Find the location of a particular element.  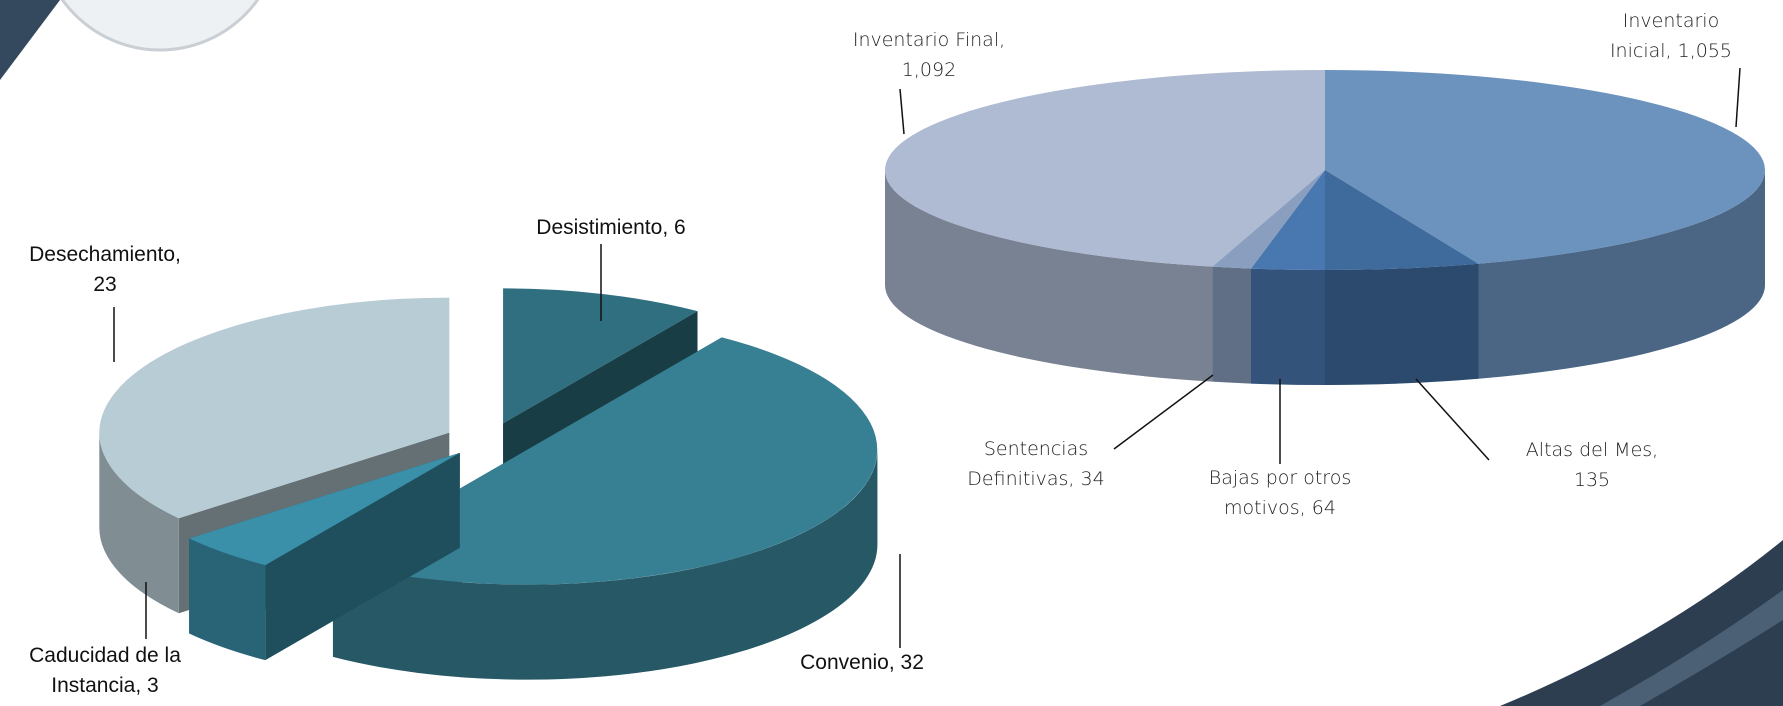

value-label: 32 is located at coordinates (912, 662).